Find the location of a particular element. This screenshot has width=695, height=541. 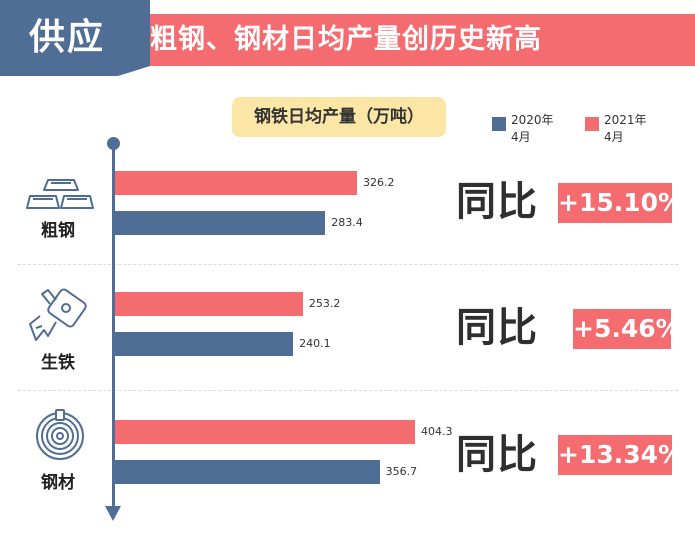

legend-label-2020-line2: 4月 is located at coordinates (521, 137).